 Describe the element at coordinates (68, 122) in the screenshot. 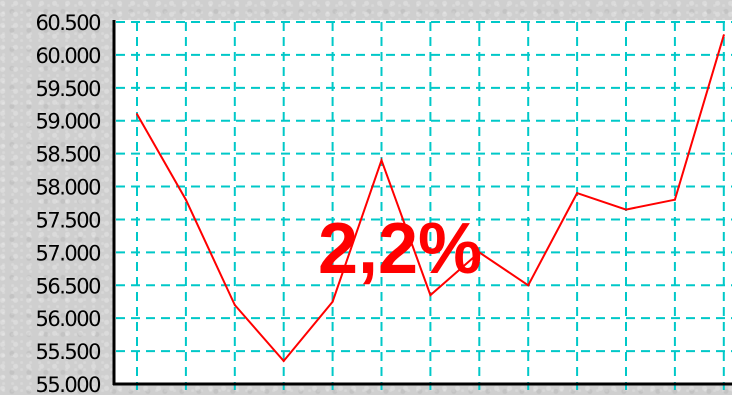

I see `y-tick-label: 59.000` at that location.